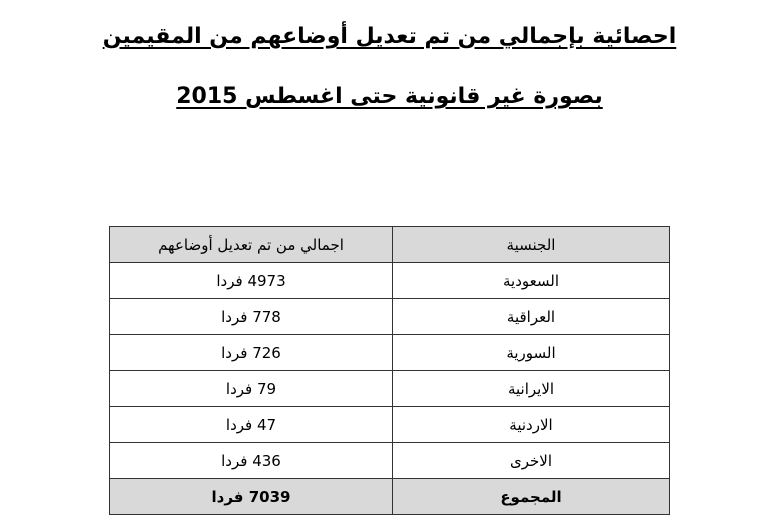 This screenshot has height=532, width=763. I want to click on table-row: الاخرى 436 فردا, so click(389, 460).